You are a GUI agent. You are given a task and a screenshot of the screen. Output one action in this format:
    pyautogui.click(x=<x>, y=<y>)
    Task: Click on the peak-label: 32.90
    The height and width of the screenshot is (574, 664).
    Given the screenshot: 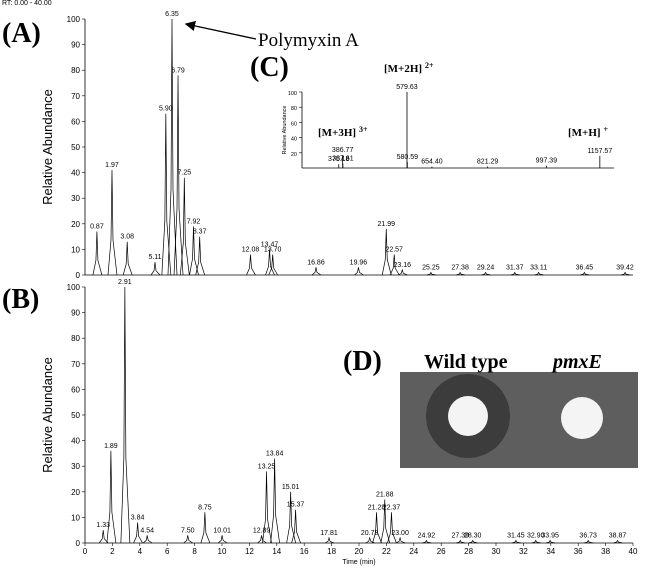 What is the action you would take?
    pyautogui.click(x=536, y=535)
    